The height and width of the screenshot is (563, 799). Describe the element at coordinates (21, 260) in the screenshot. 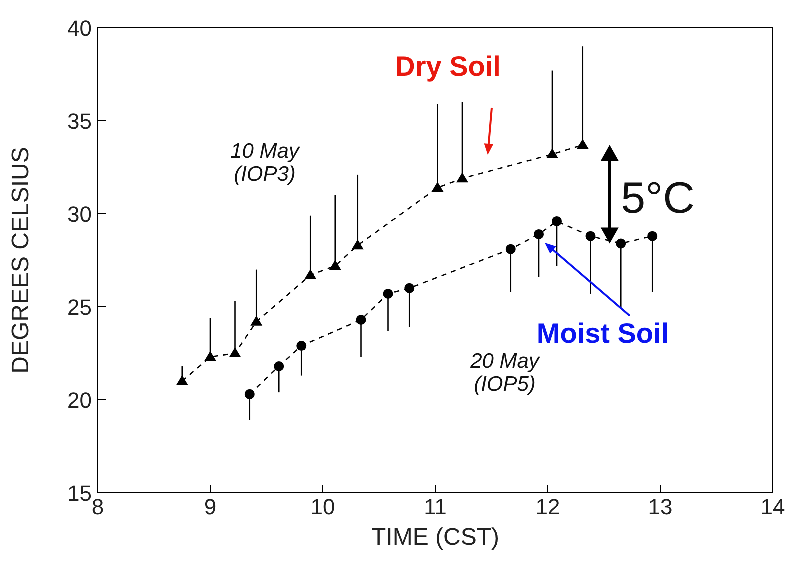

I see `y-axis-title: DEGREES CELSIUS` at that location.